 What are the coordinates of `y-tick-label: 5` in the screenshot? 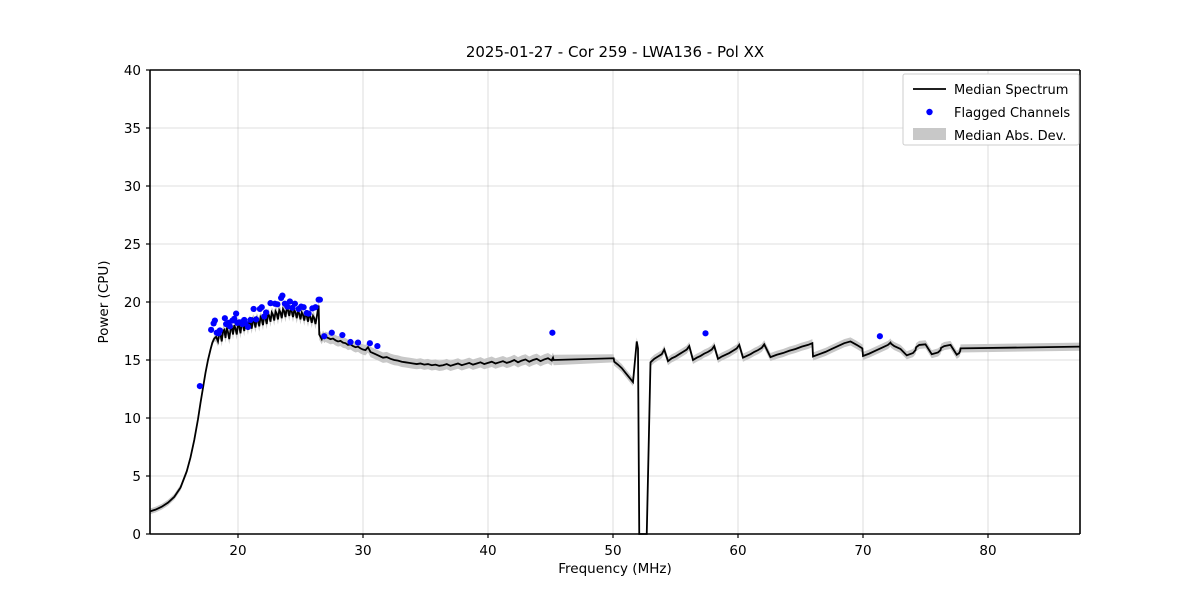 It's located at (136, 477).